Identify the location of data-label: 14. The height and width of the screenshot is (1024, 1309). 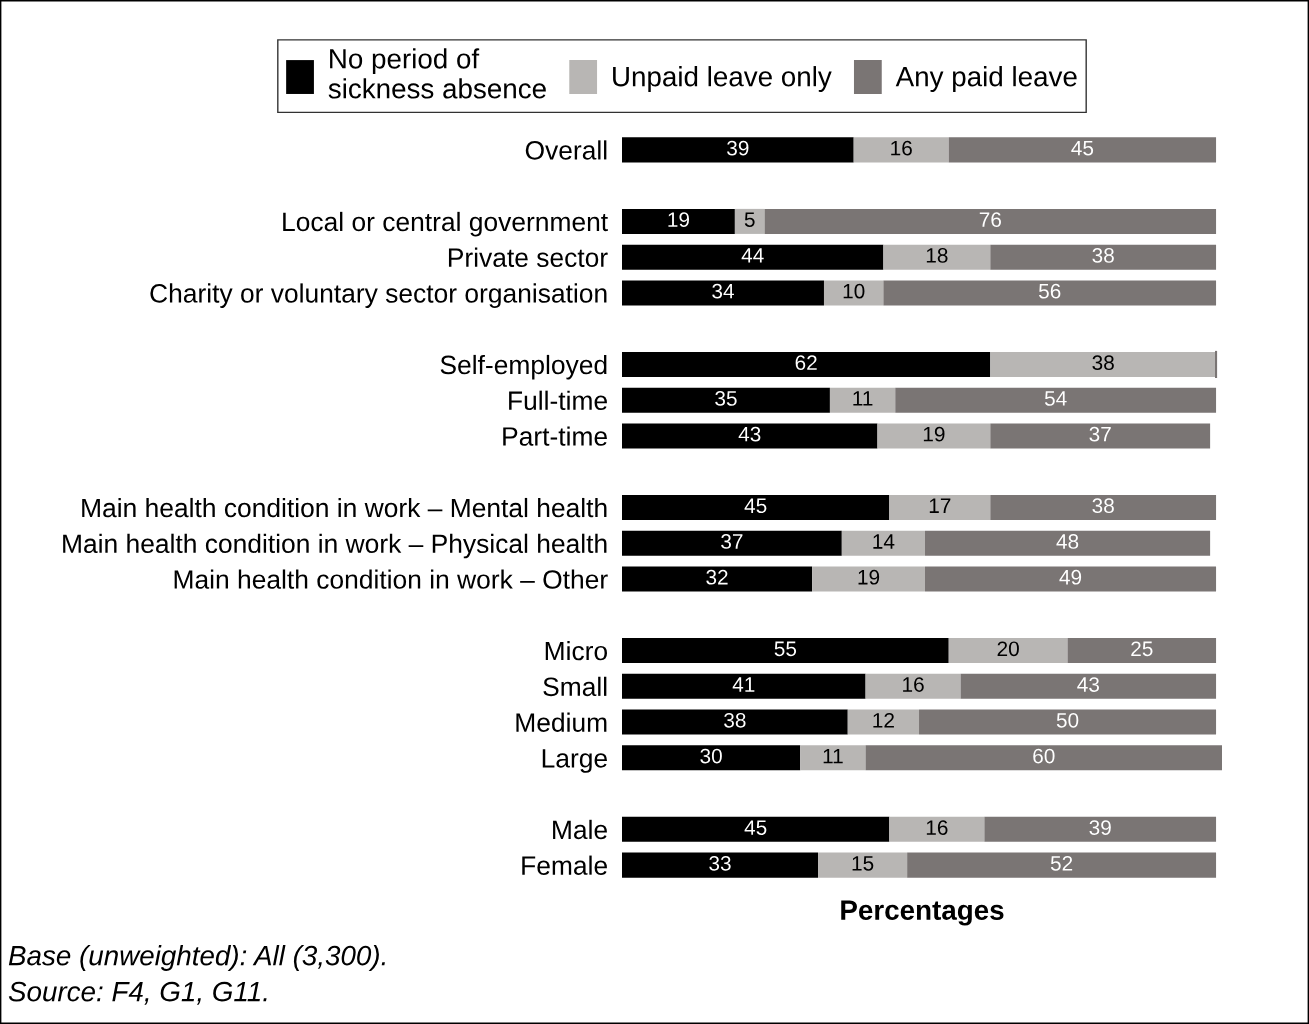
(884, 541).